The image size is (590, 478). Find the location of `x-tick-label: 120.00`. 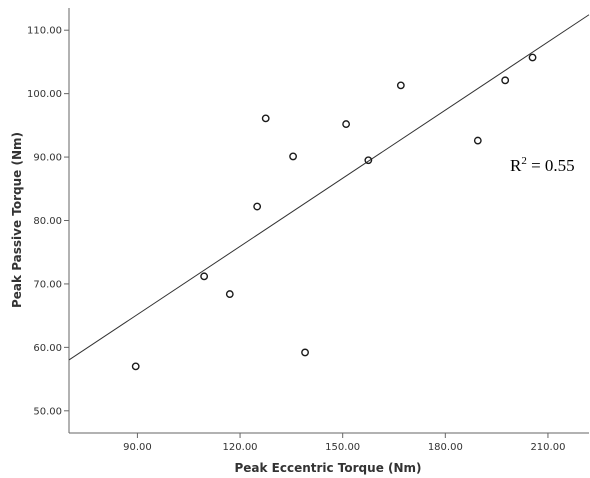

x-tick-label: 120.00 is located at coordinates (240, 447).